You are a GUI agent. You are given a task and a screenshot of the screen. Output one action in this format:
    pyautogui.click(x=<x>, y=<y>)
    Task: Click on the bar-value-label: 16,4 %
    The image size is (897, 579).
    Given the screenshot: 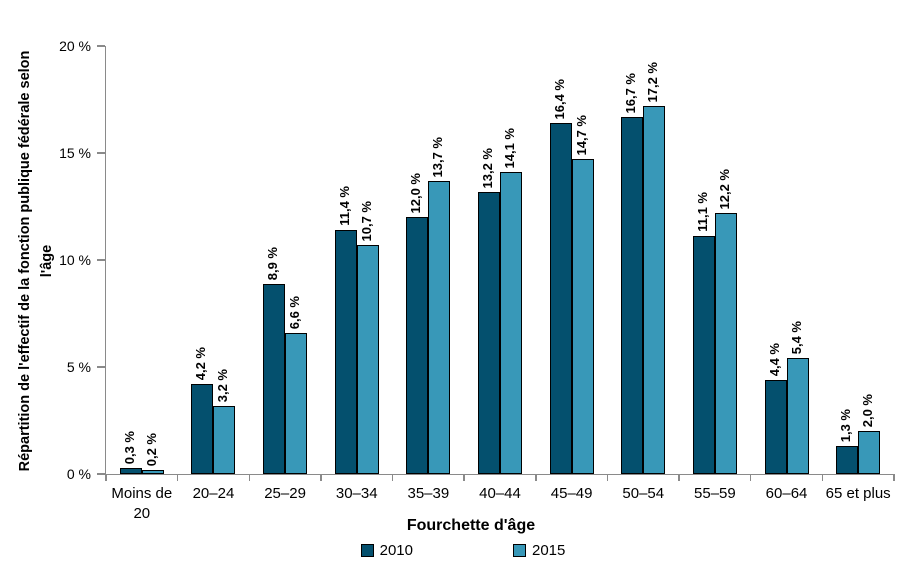 What is the action you would take?
    pyautogui.click(x=559, y=98)
    